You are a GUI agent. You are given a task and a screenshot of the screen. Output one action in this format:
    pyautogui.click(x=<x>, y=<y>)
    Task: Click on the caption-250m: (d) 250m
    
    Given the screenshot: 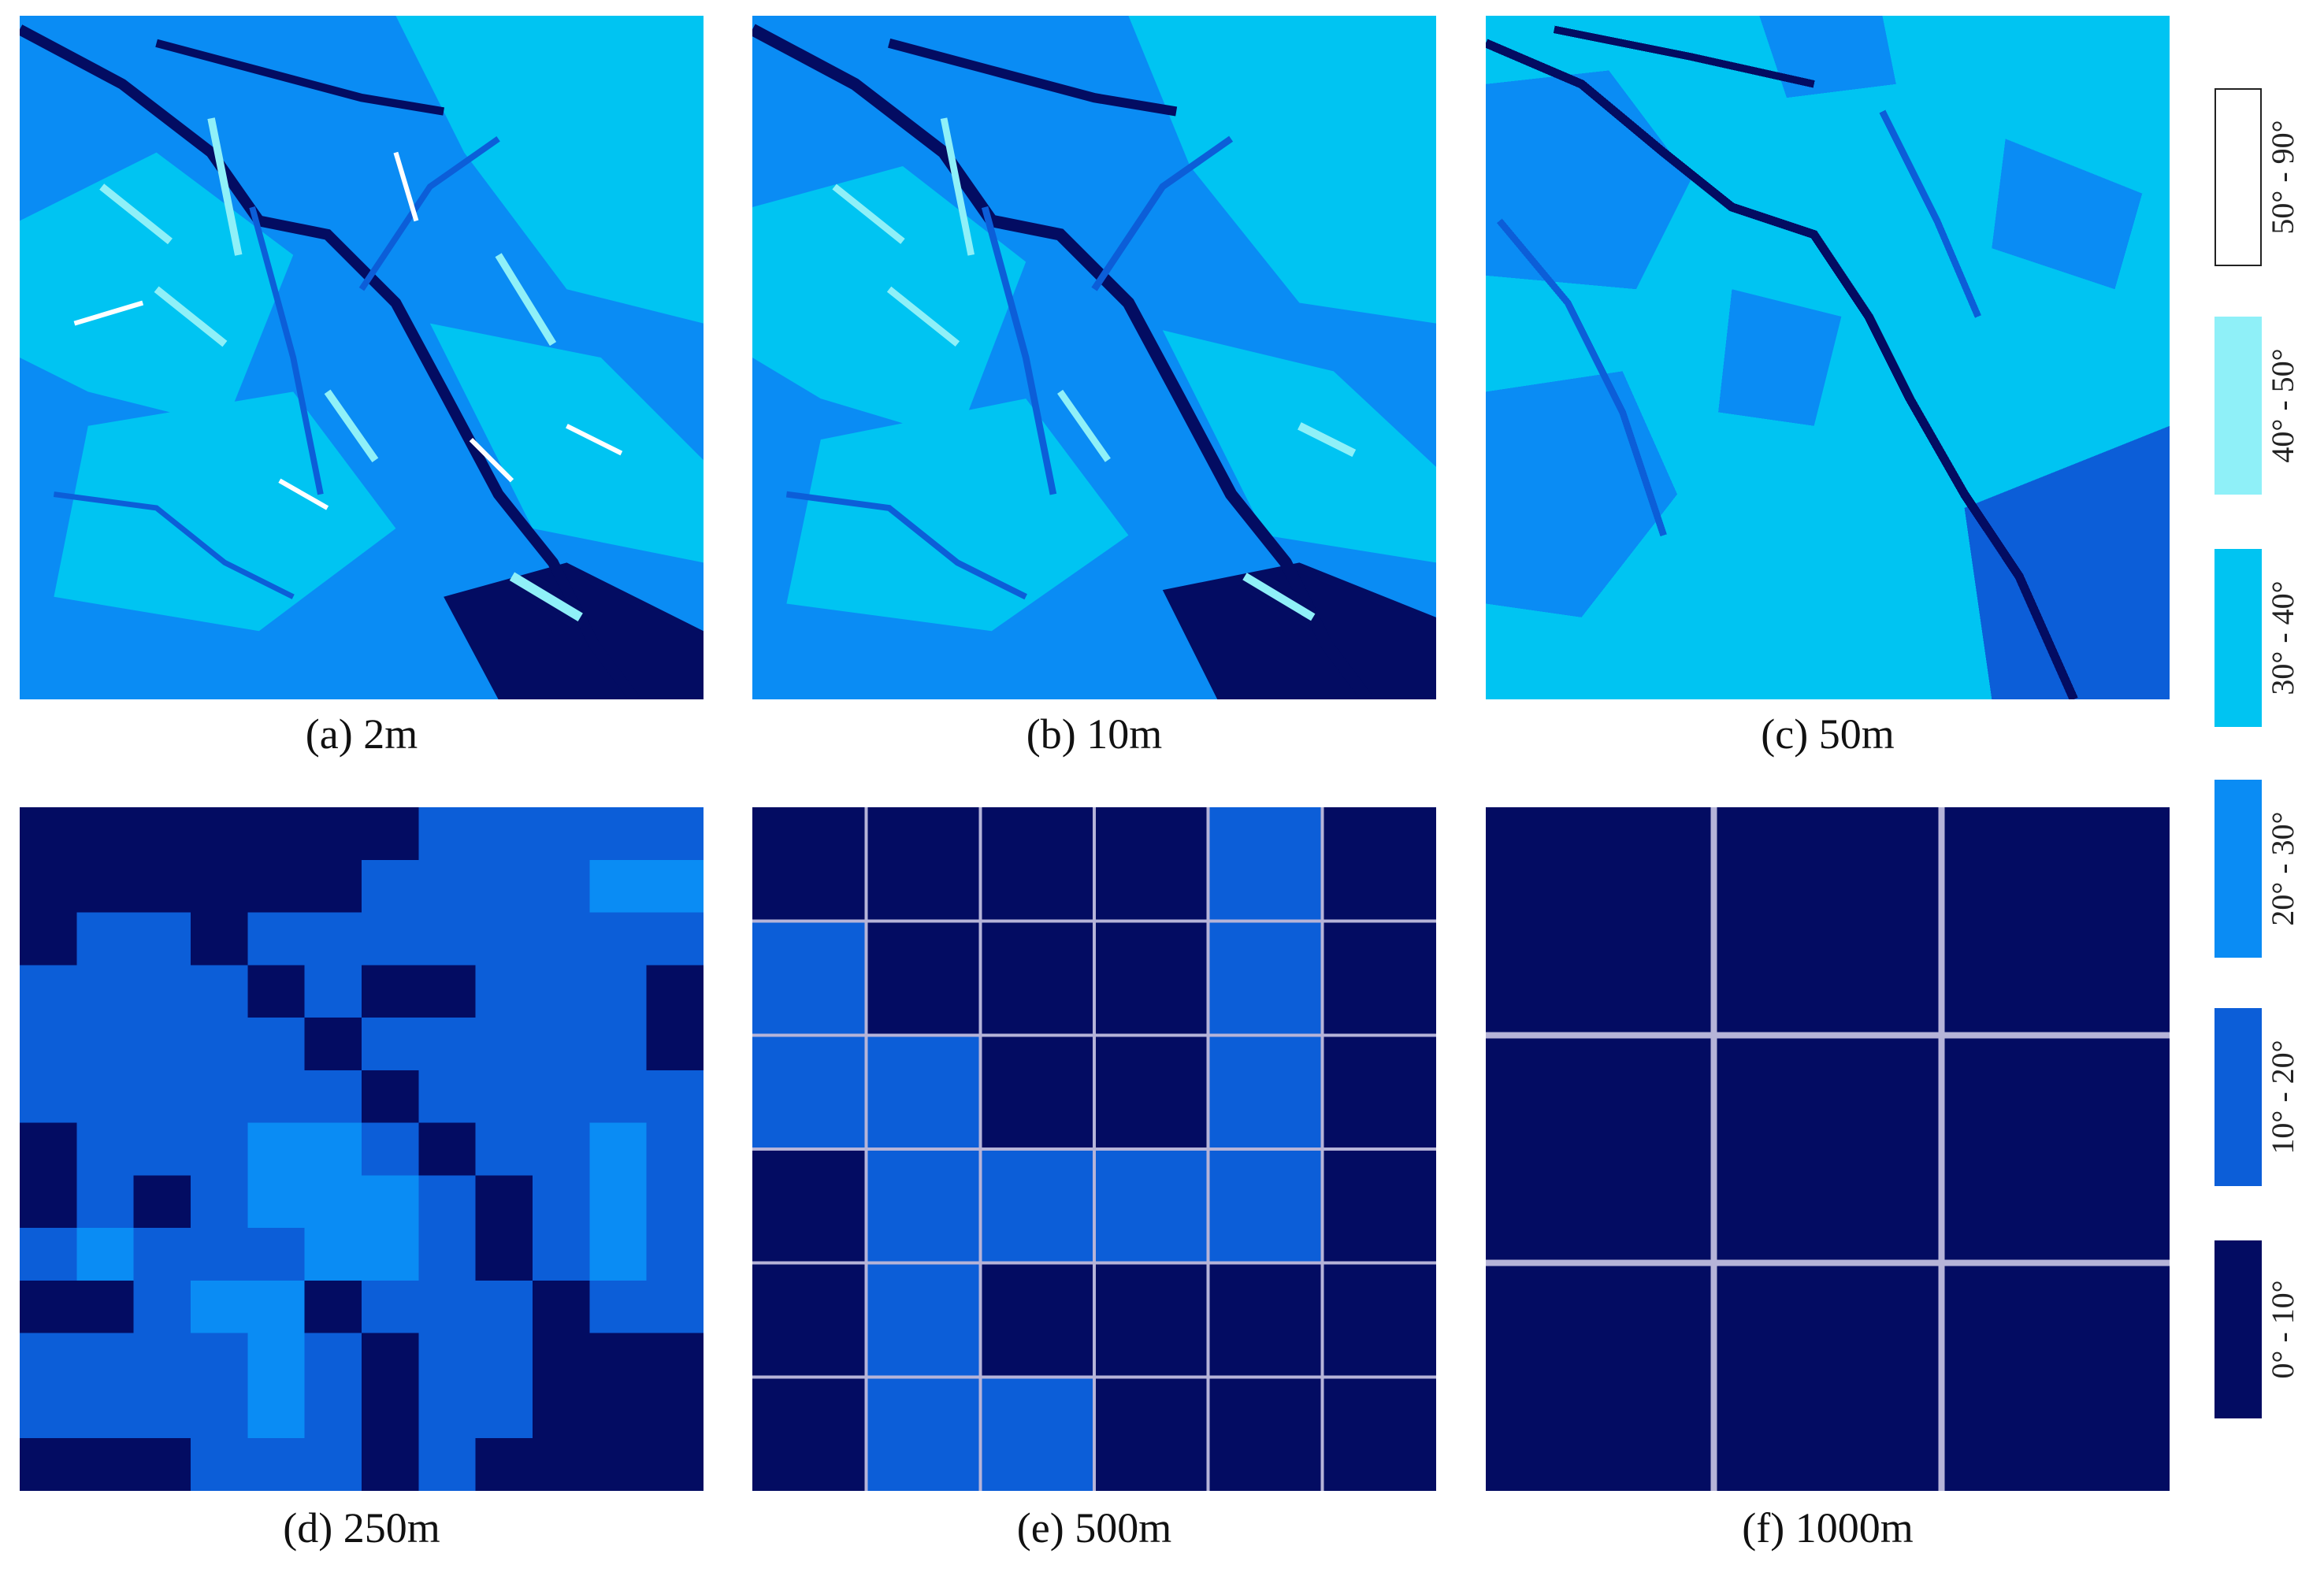 What is the action you would take?
    pyautogui.click(x=361, y=1528)
    